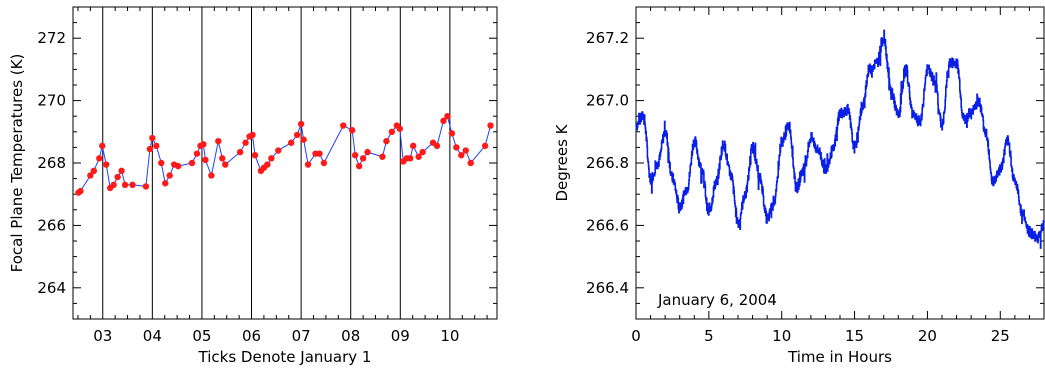  What do you see at coordinates (607, 288) in the screenshot?
I see `y-tick-label: 266.4` at bounding box center [607, 288].